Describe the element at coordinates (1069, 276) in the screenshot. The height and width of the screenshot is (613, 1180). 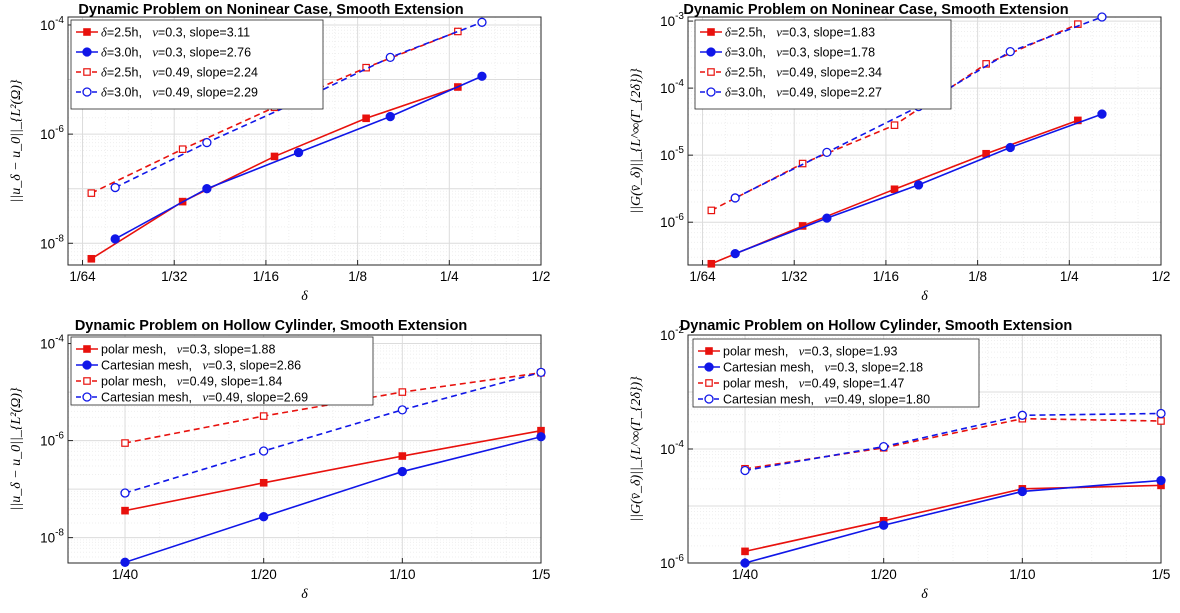
I see `x-tick-label: 1/4` at that location.